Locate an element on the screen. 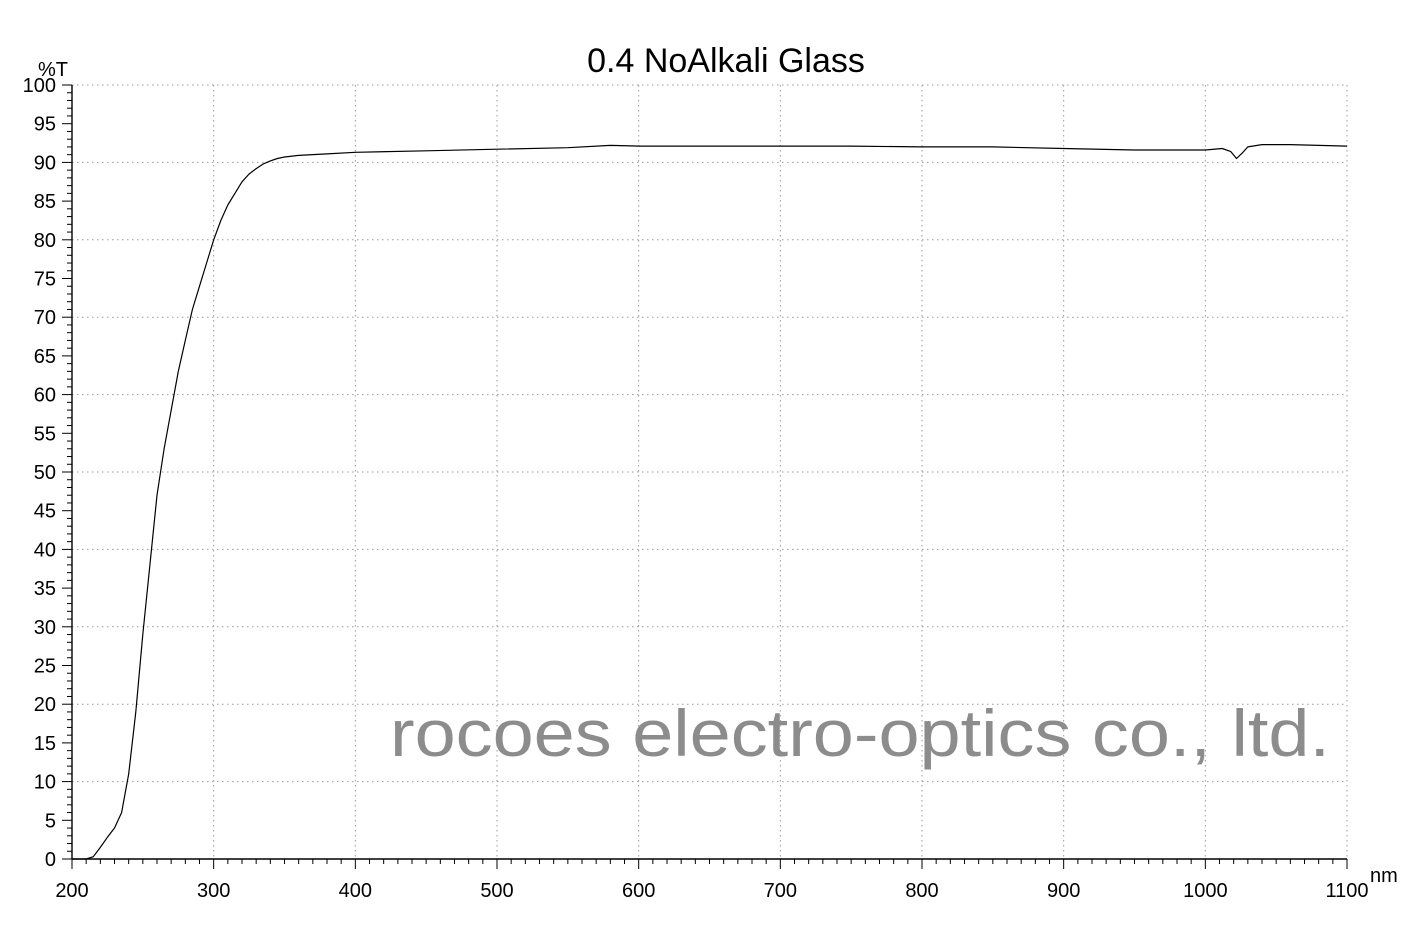  y-tick-label: 95 is located at coordinates (45, 125).